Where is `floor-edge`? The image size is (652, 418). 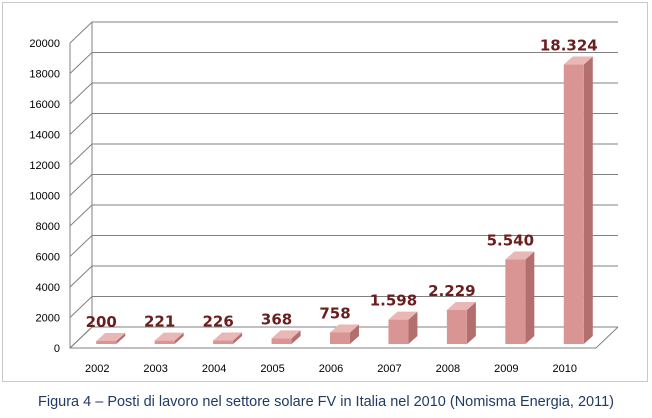
floor-edge is located at coordinates (81, 337).